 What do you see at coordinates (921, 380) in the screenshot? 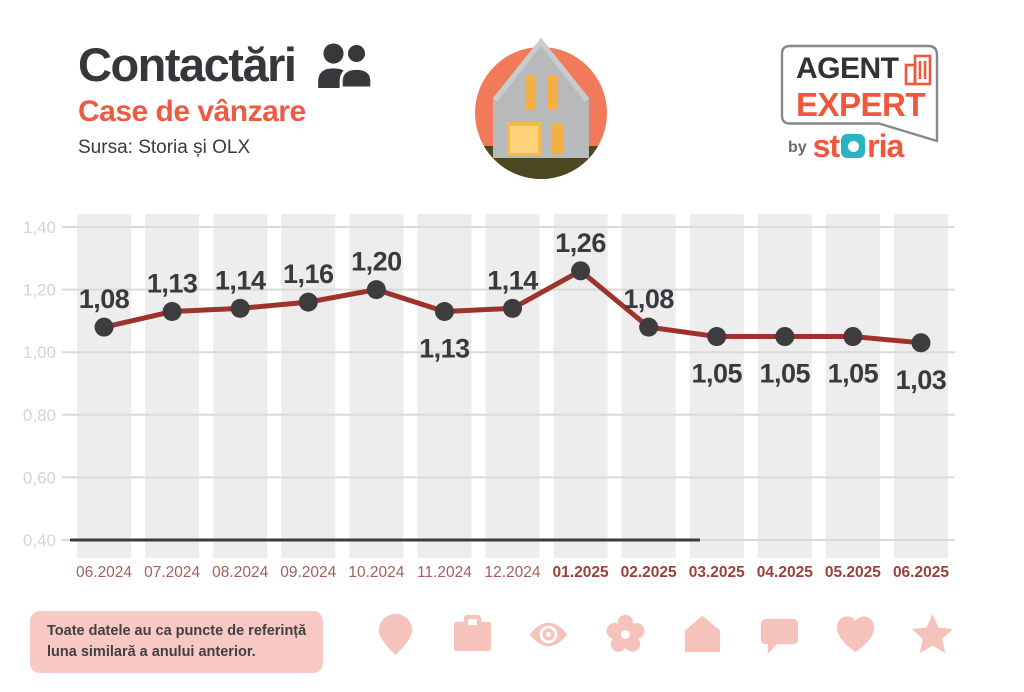
I see `data-point-label: 1,03` at bounding box center [921, 380].